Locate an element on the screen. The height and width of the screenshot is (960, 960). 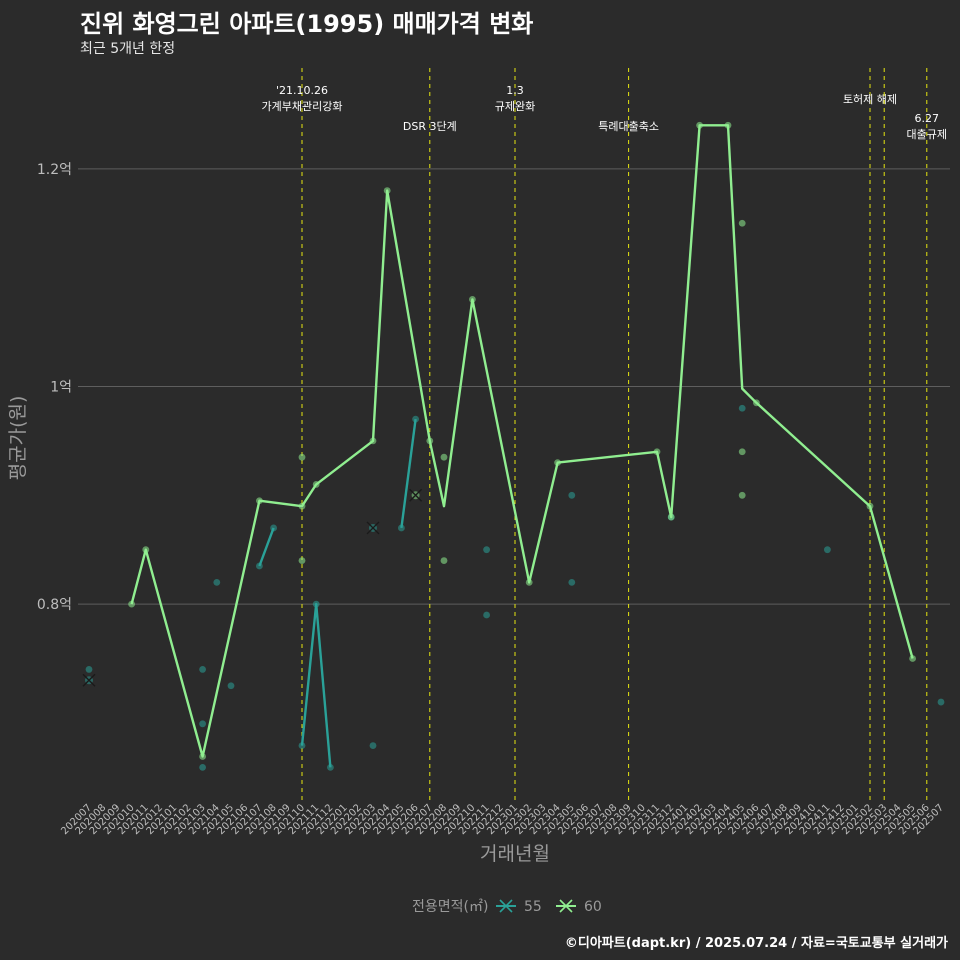
legend-label-55: 55 is located at coordinates (533, 907).